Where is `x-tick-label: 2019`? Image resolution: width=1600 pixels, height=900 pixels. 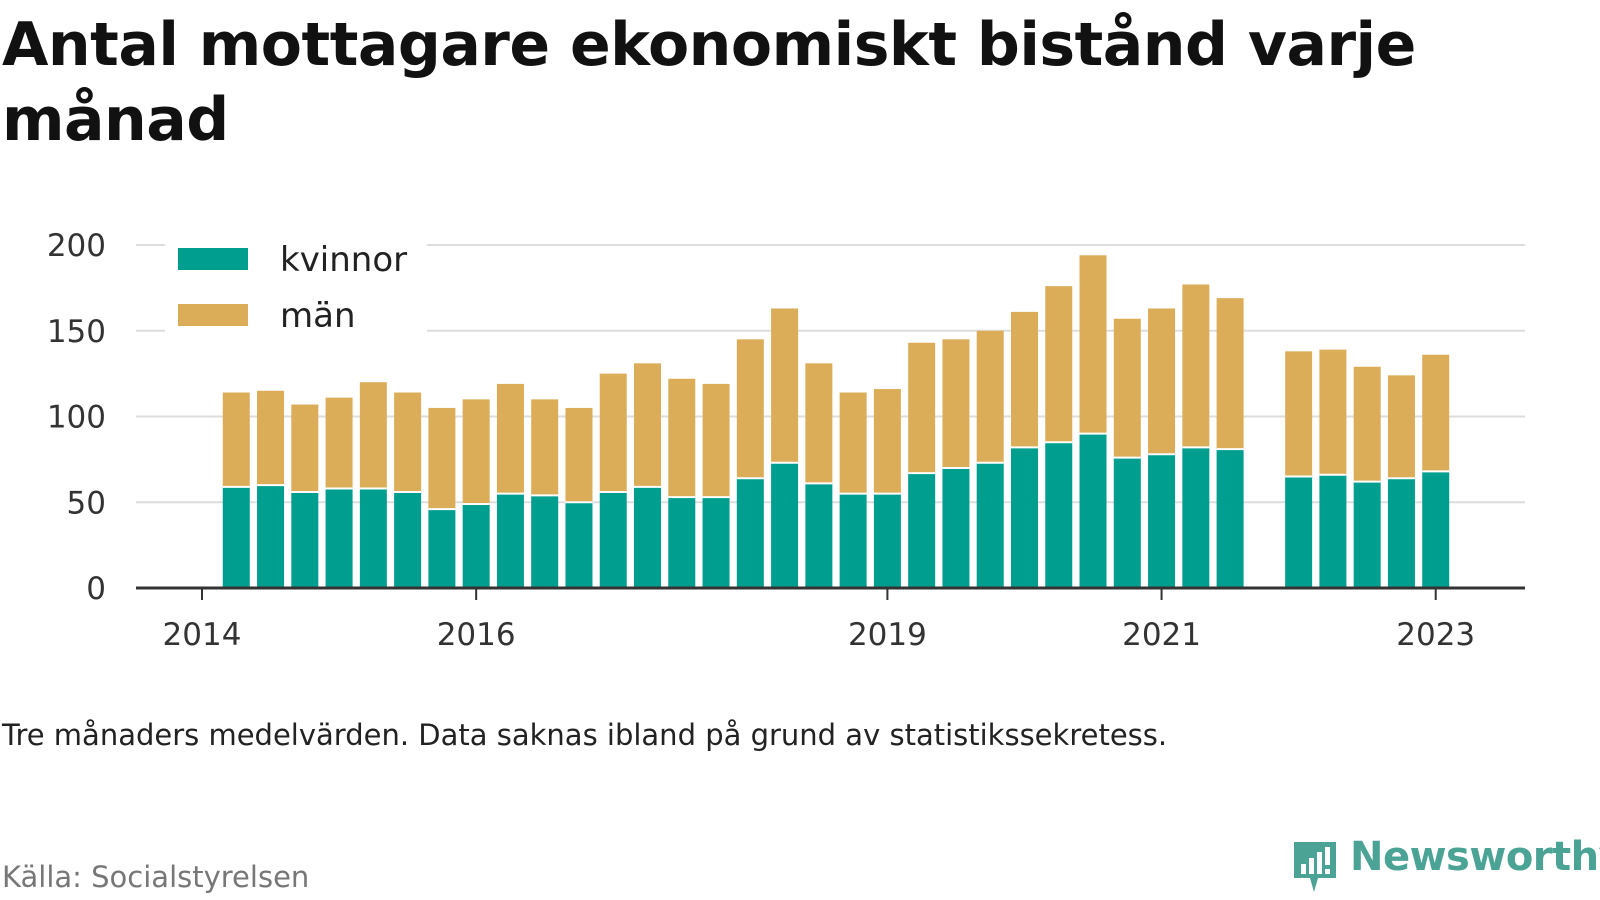
x-tick-label: 2019 is located at coordinates (887, 635).